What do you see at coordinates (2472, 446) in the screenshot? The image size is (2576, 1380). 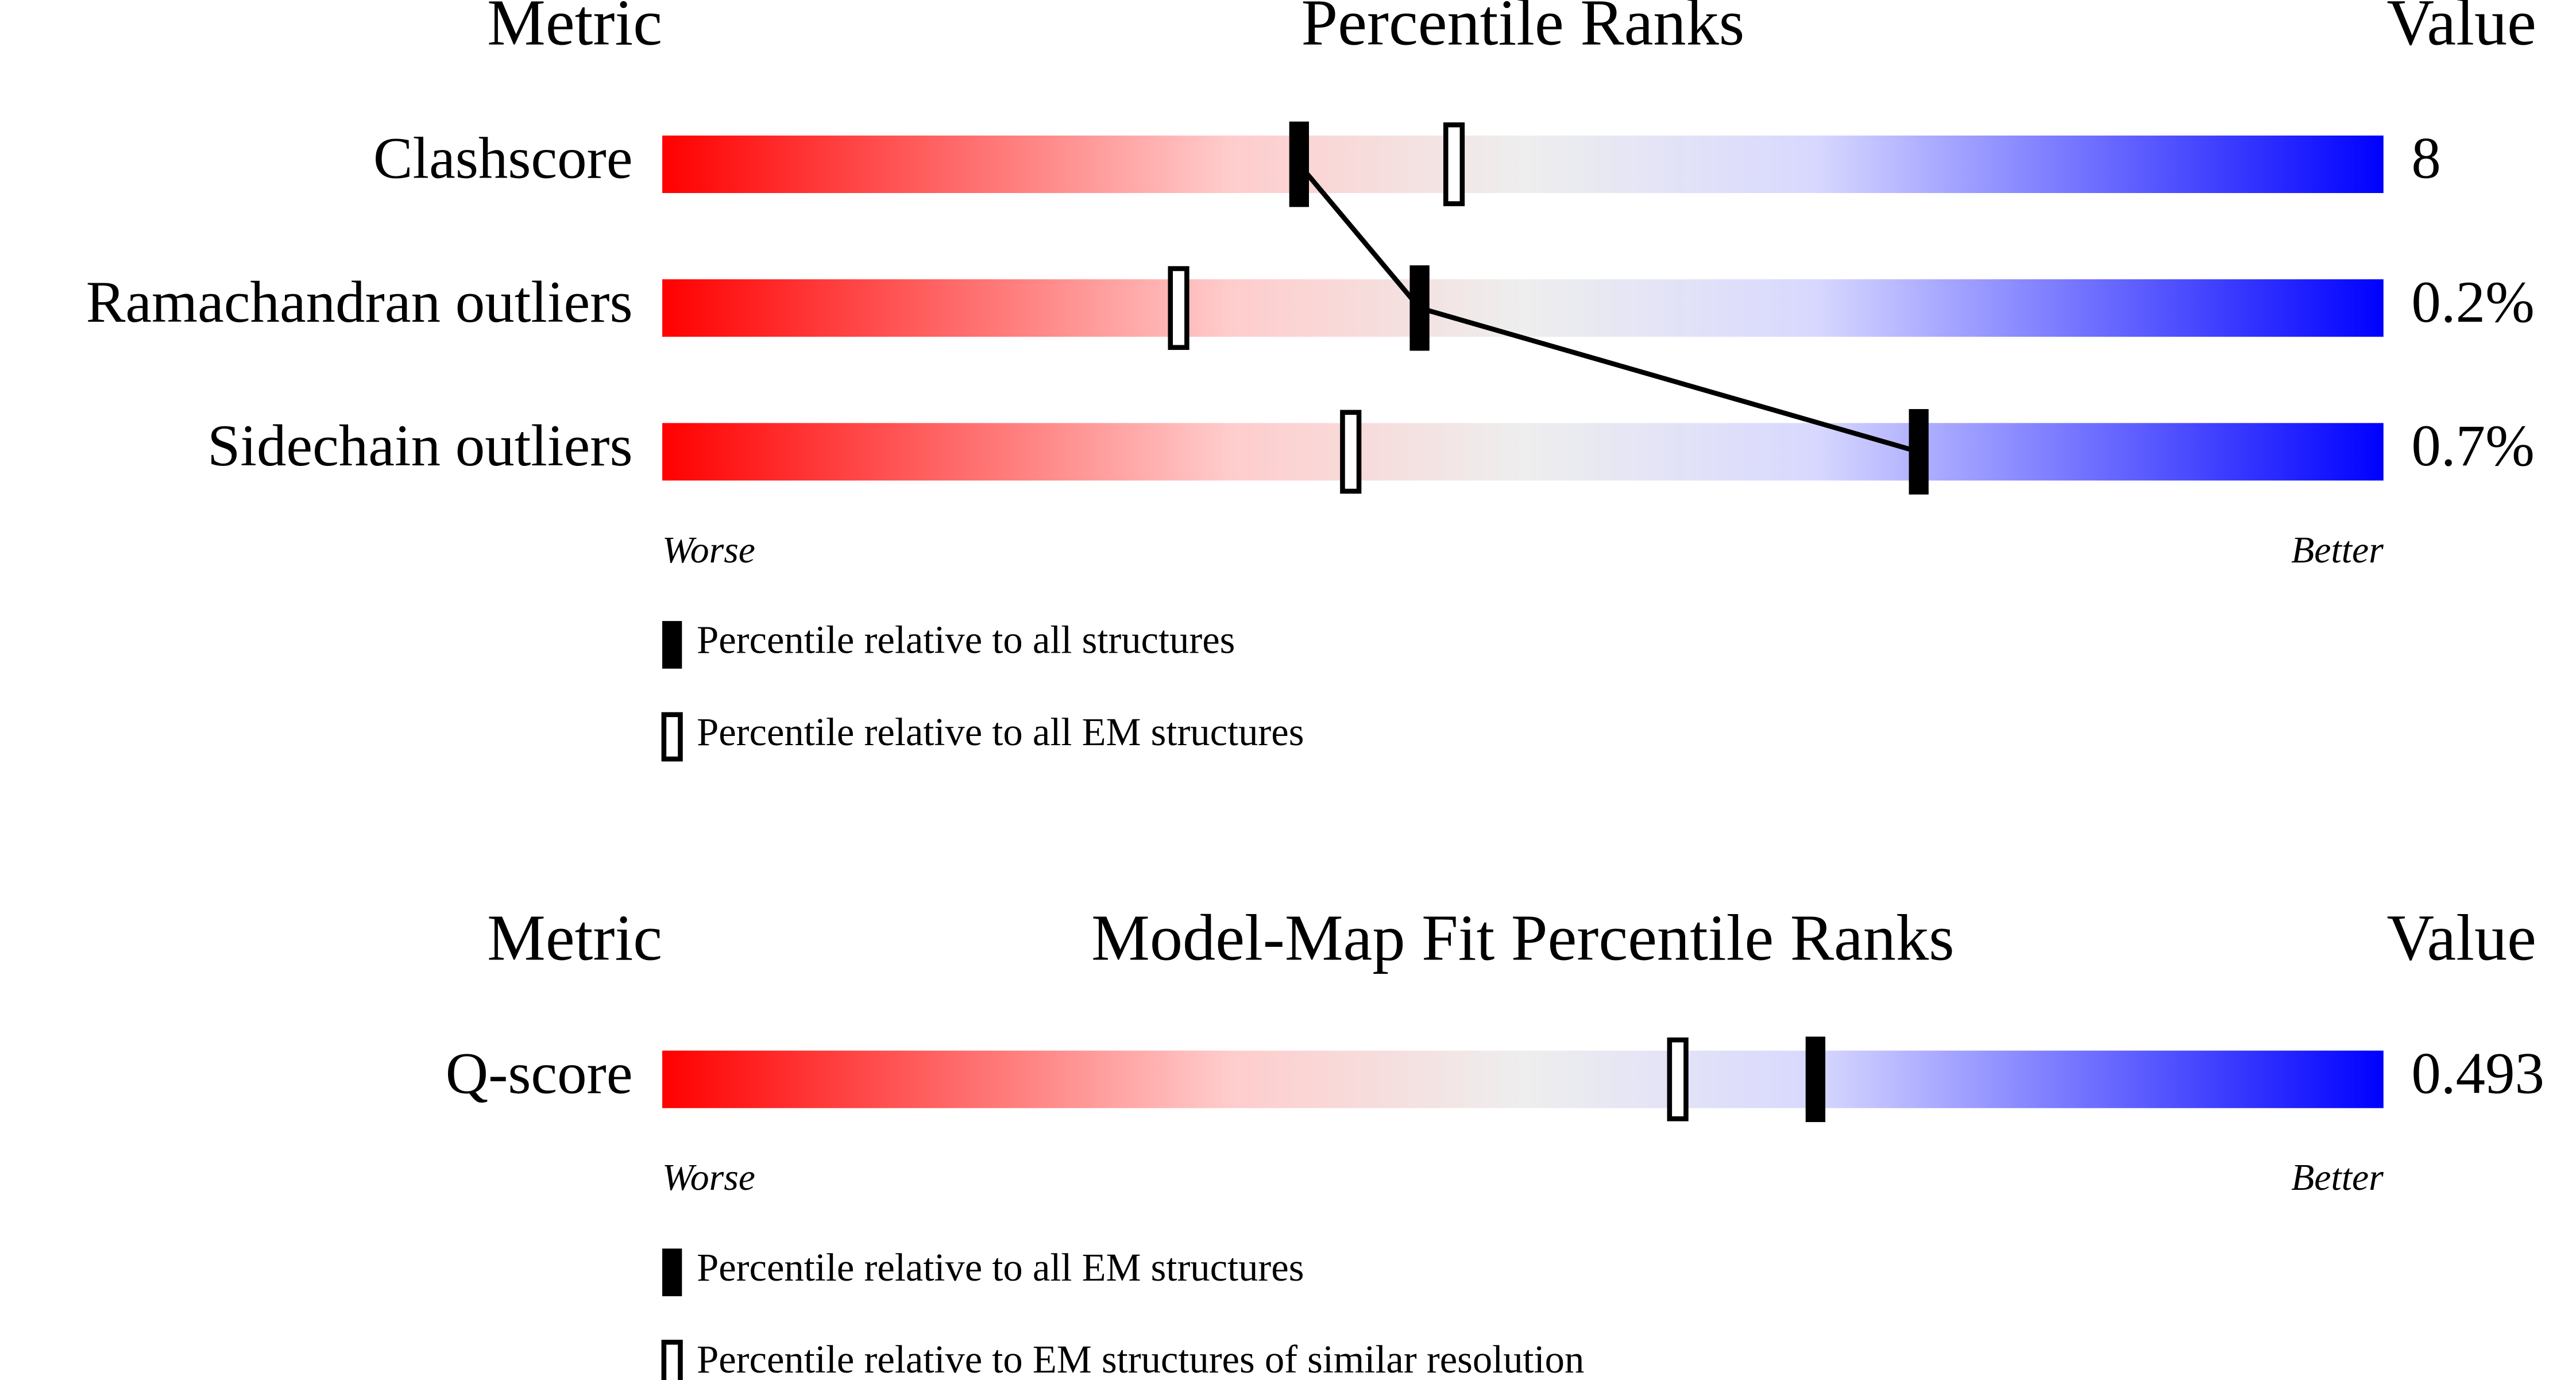 I see `metric-value: 0.7%` at bounding box center [2472, 446].